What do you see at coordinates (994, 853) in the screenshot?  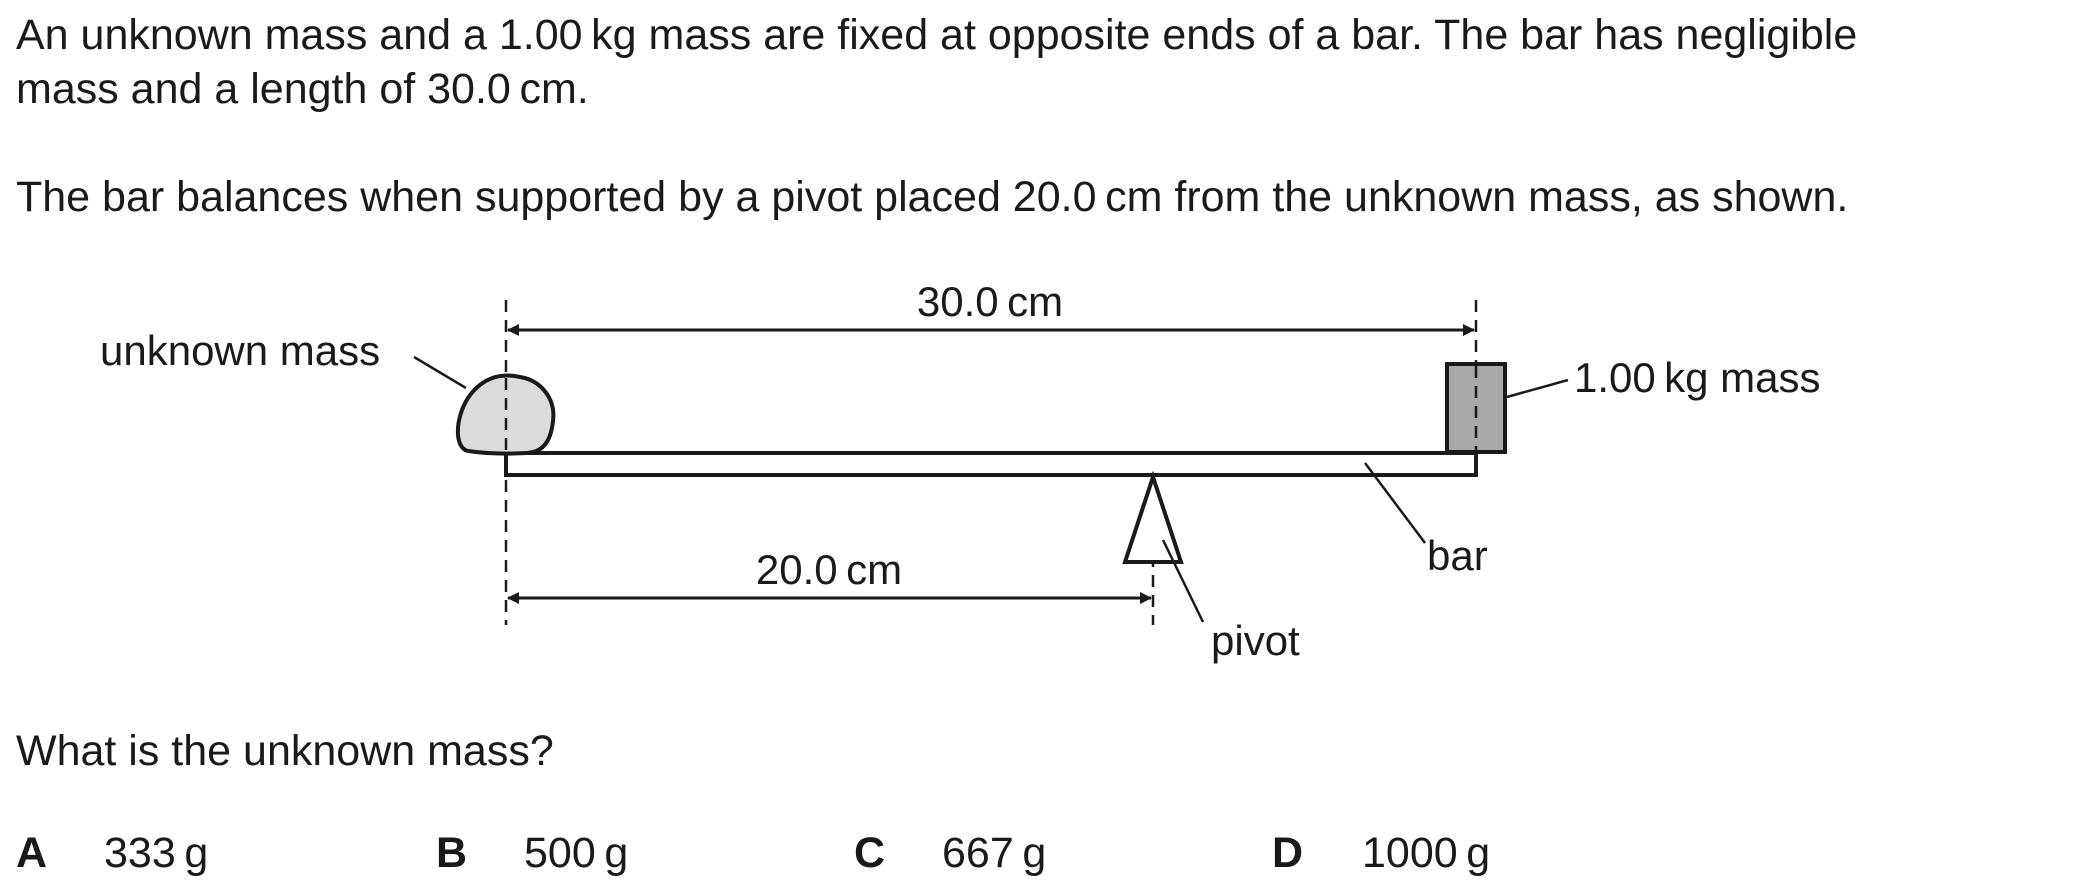 I see `option-c-value: 667 g` at bounding box center [994, 853].